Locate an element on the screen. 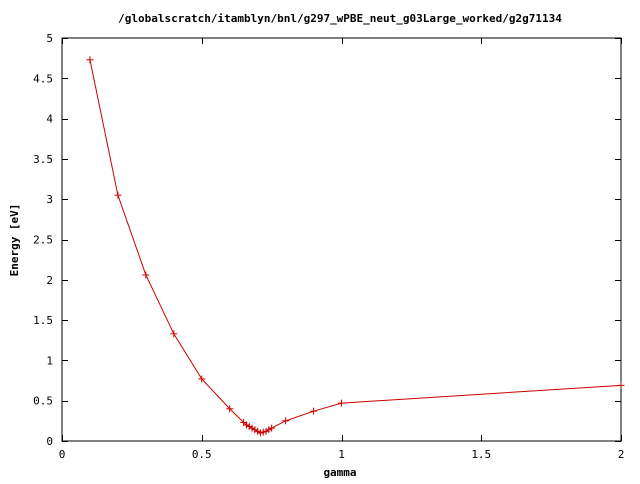 This screenshot has width=640, height=484. x-tick-label: 2 is located at coordinates (621, 454).